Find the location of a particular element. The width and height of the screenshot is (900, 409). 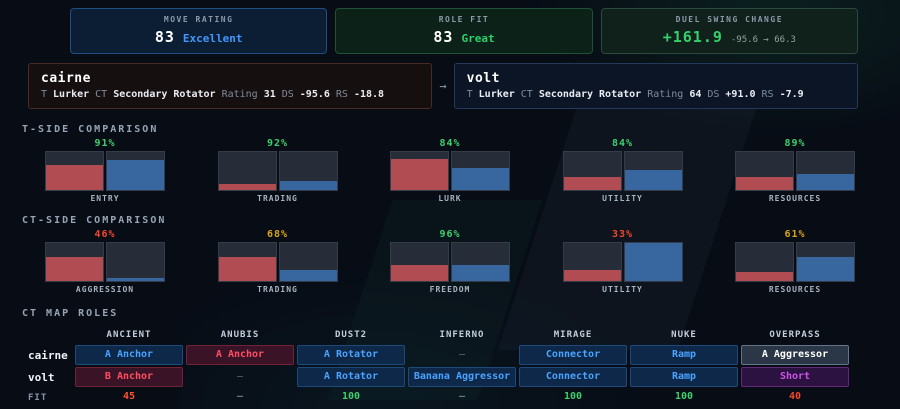

role-cell-volt-dust2: A Rotator is located at coordinates (351, 377).